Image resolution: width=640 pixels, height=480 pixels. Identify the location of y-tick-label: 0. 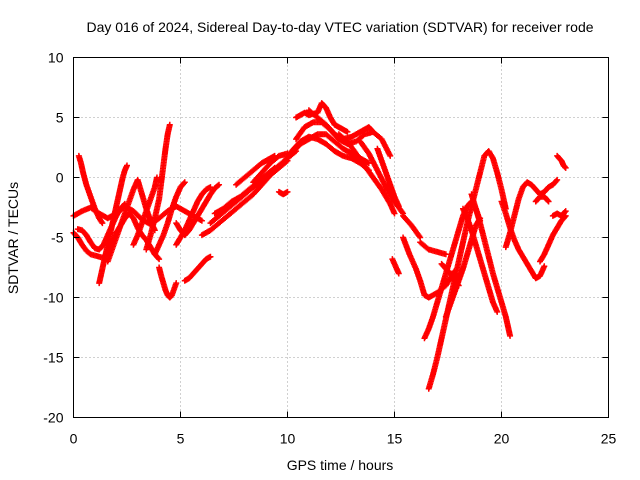
(60, 178).